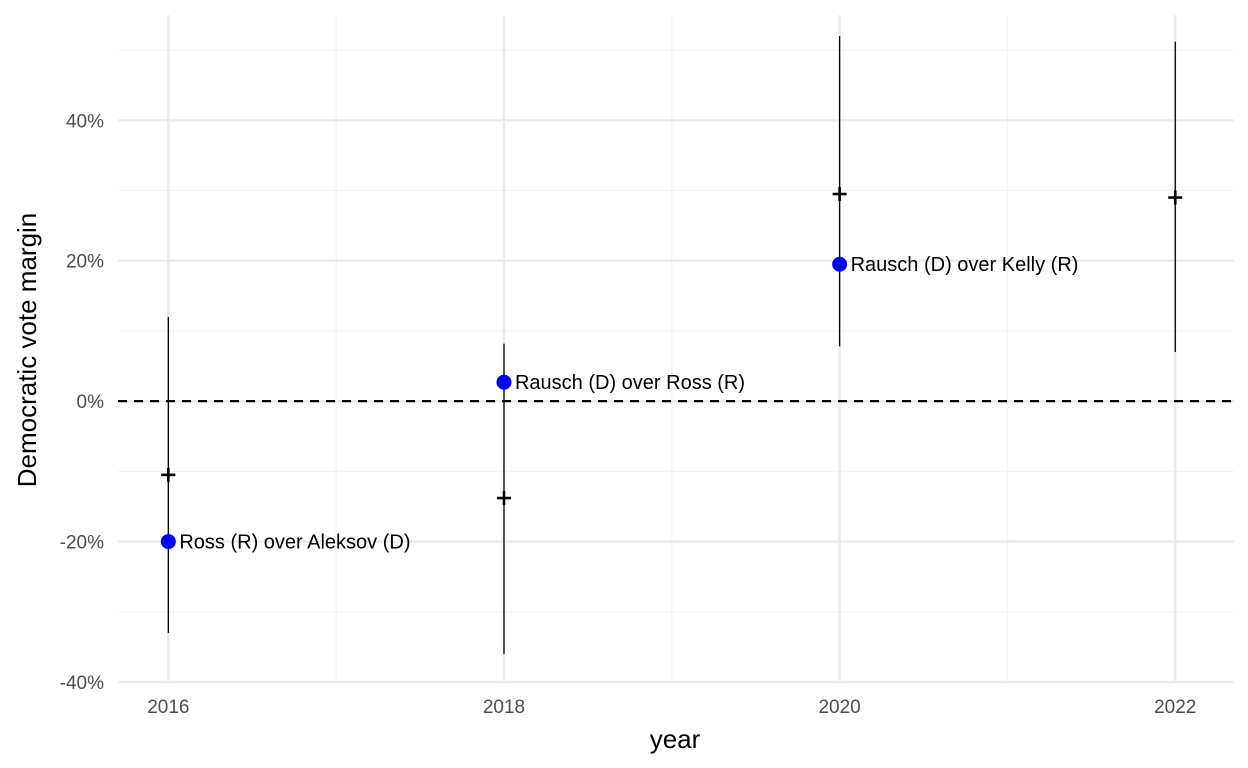  What do you see at coordinates (504, 707) in the screenshot?
I see `x-tick-label: 2018` at bounding box center [504, 707].